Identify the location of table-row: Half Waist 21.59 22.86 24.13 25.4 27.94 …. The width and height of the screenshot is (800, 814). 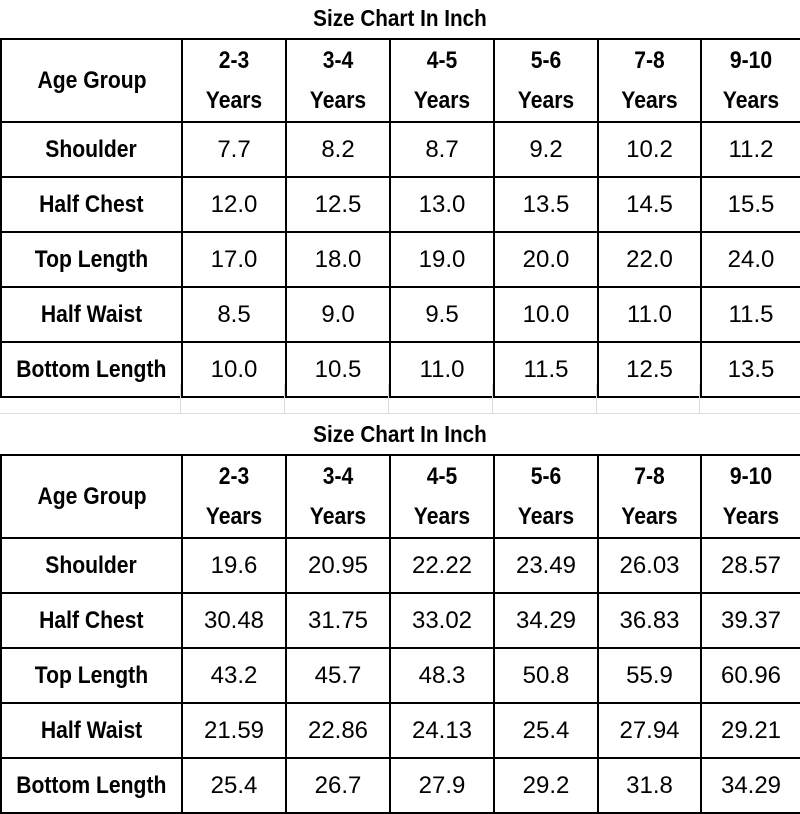
(400, 730).